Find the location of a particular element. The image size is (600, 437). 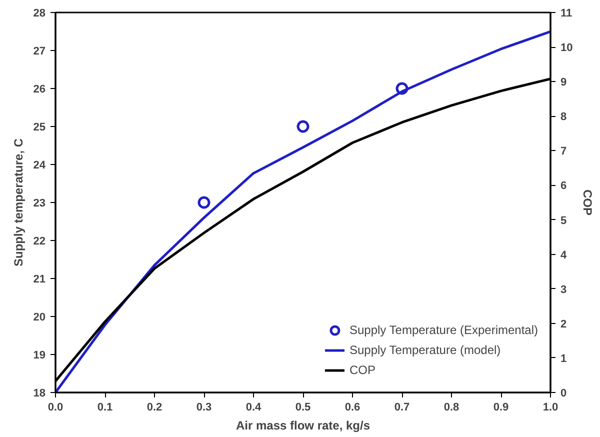

y2-tick-label: 6 is located at coordinates (563, 186).